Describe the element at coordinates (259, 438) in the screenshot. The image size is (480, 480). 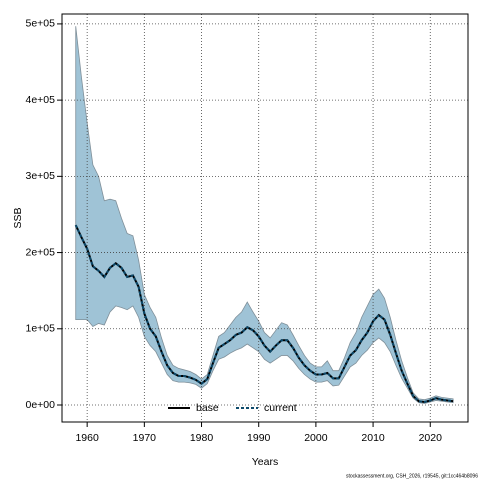
I see `x-tick-label: 1990` at that location.